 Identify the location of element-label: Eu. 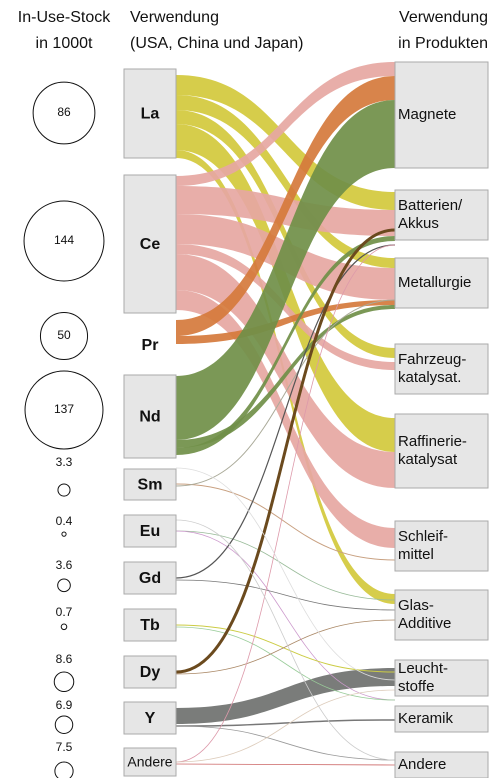
(150, 531).